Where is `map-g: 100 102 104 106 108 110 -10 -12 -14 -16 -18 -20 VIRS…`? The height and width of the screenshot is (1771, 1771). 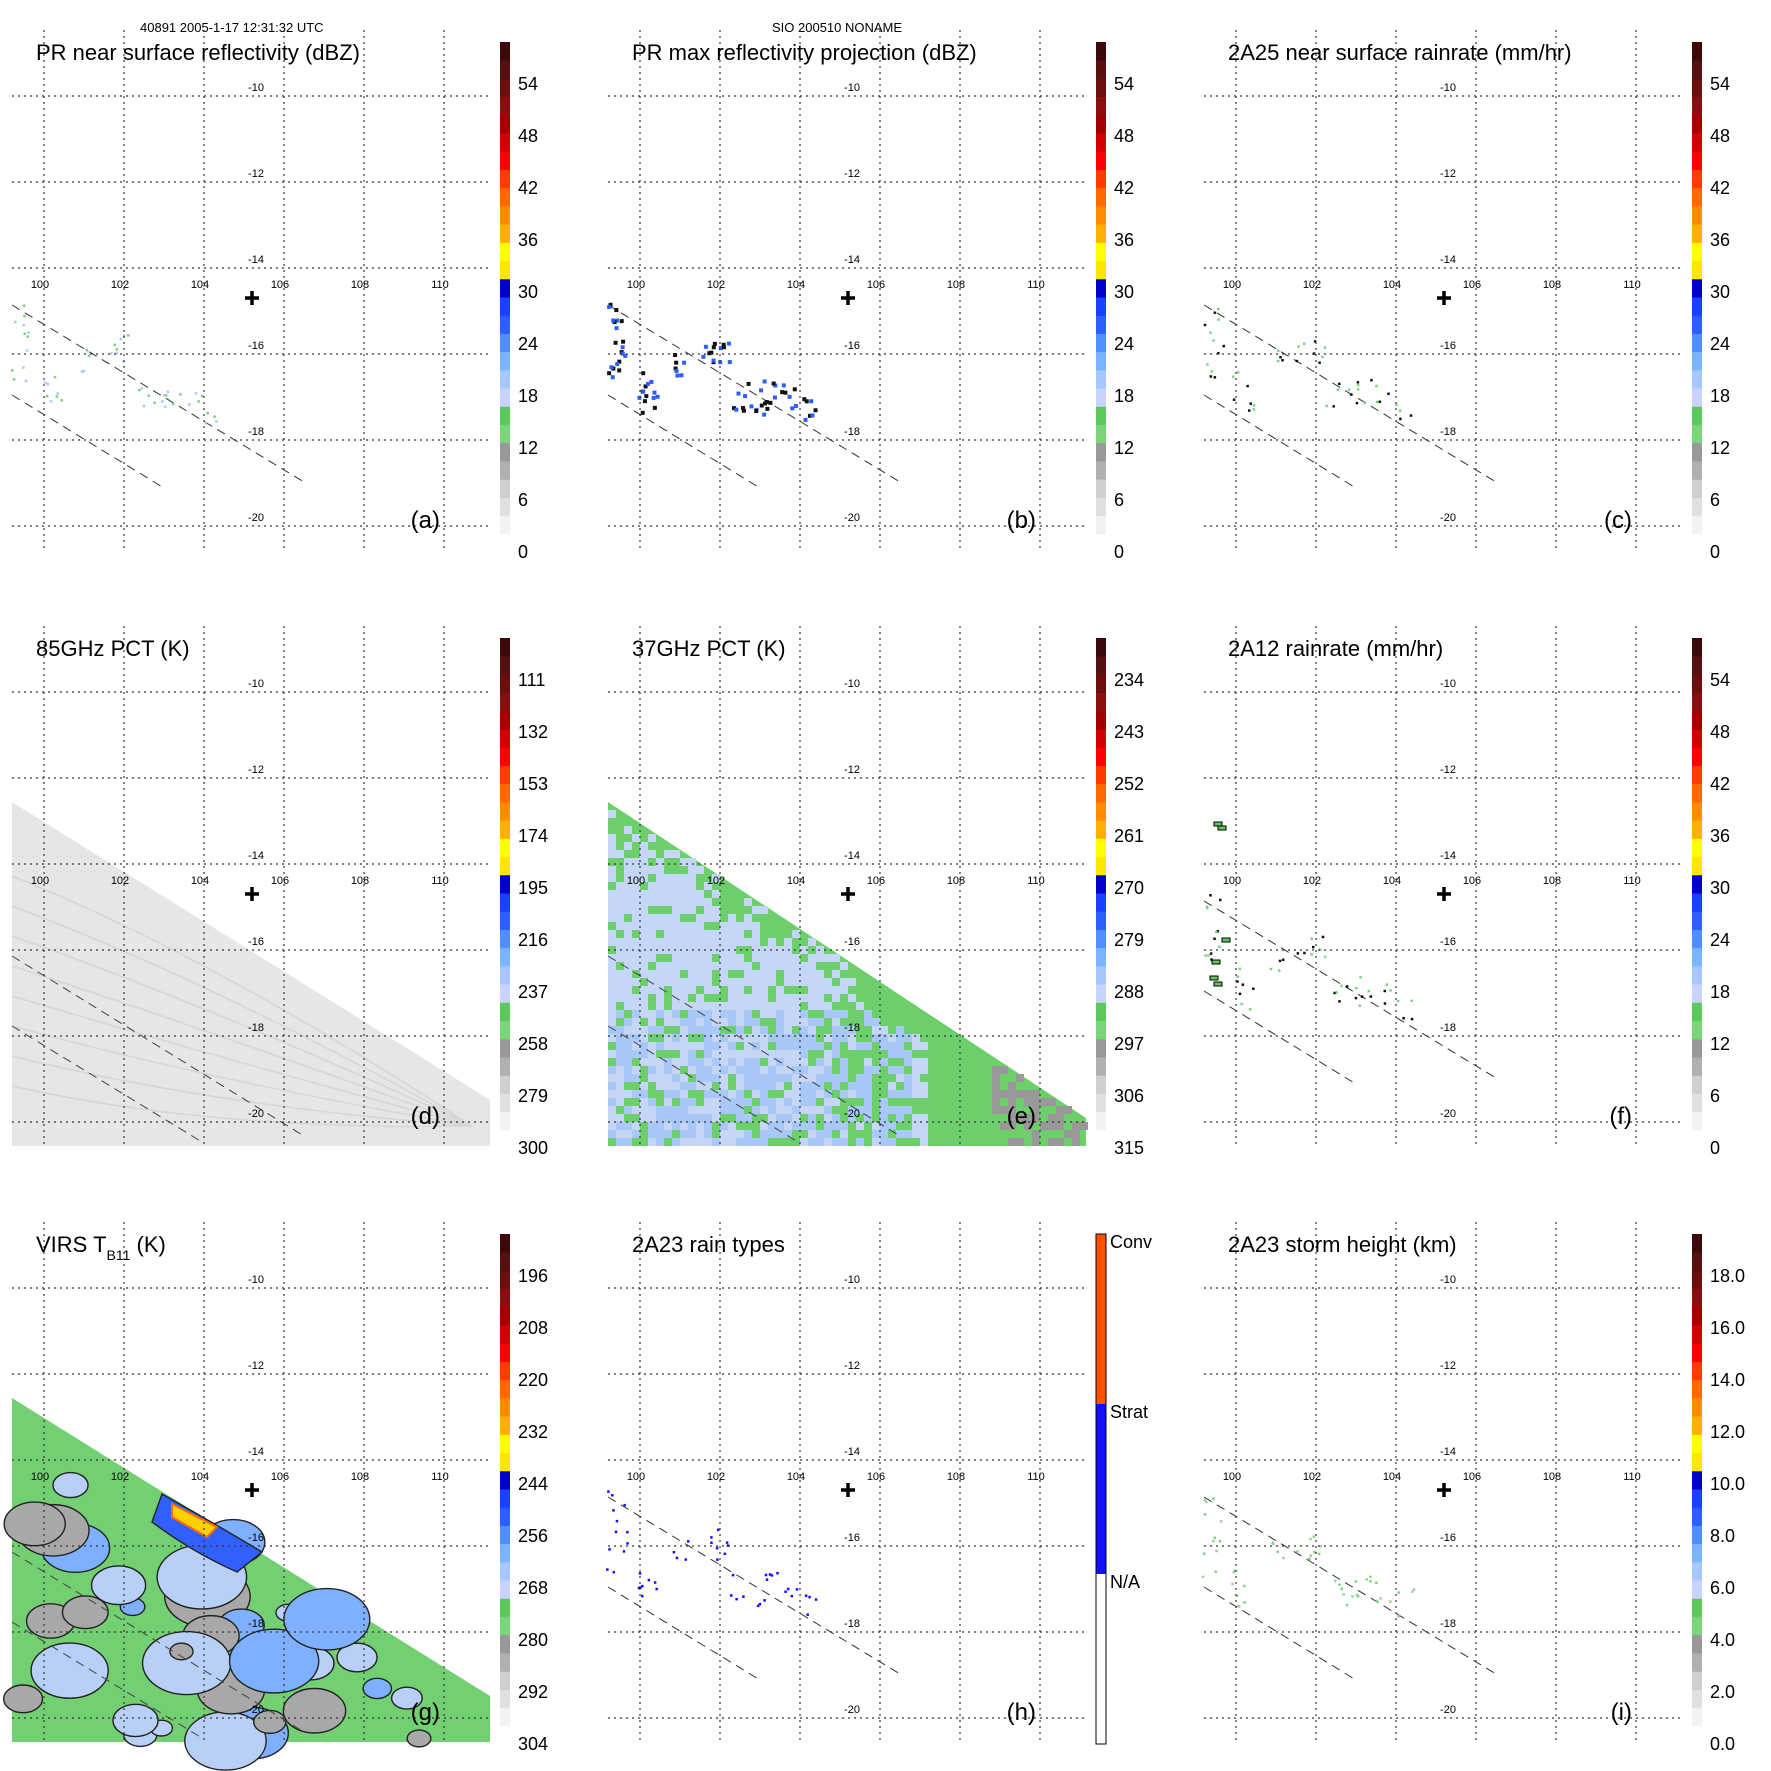 map-g: 100 102 104 106 108 110 -10 -12 -14 -16 -18 -20 VIRS… is located at coordinates (246, 1496).